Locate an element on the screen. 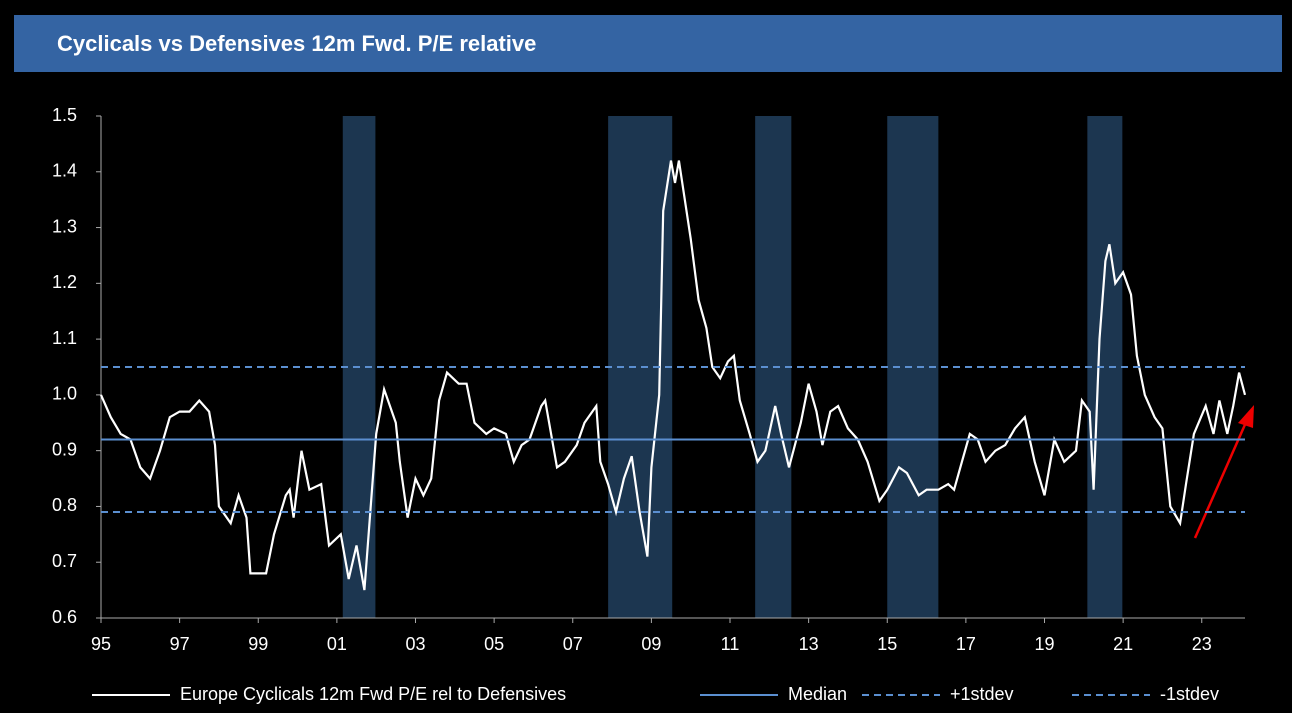  x-tick-label: 19 is located at coordinates (1044, 644).